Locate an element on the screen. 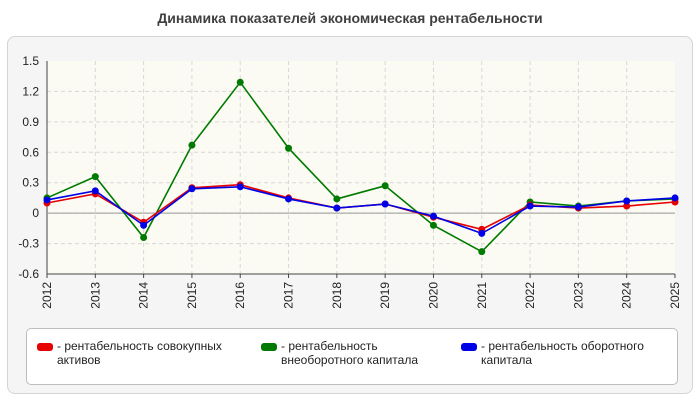 The image size is (700, 400). y-tick-label: 1.5 is located at coordinates (30, 61).